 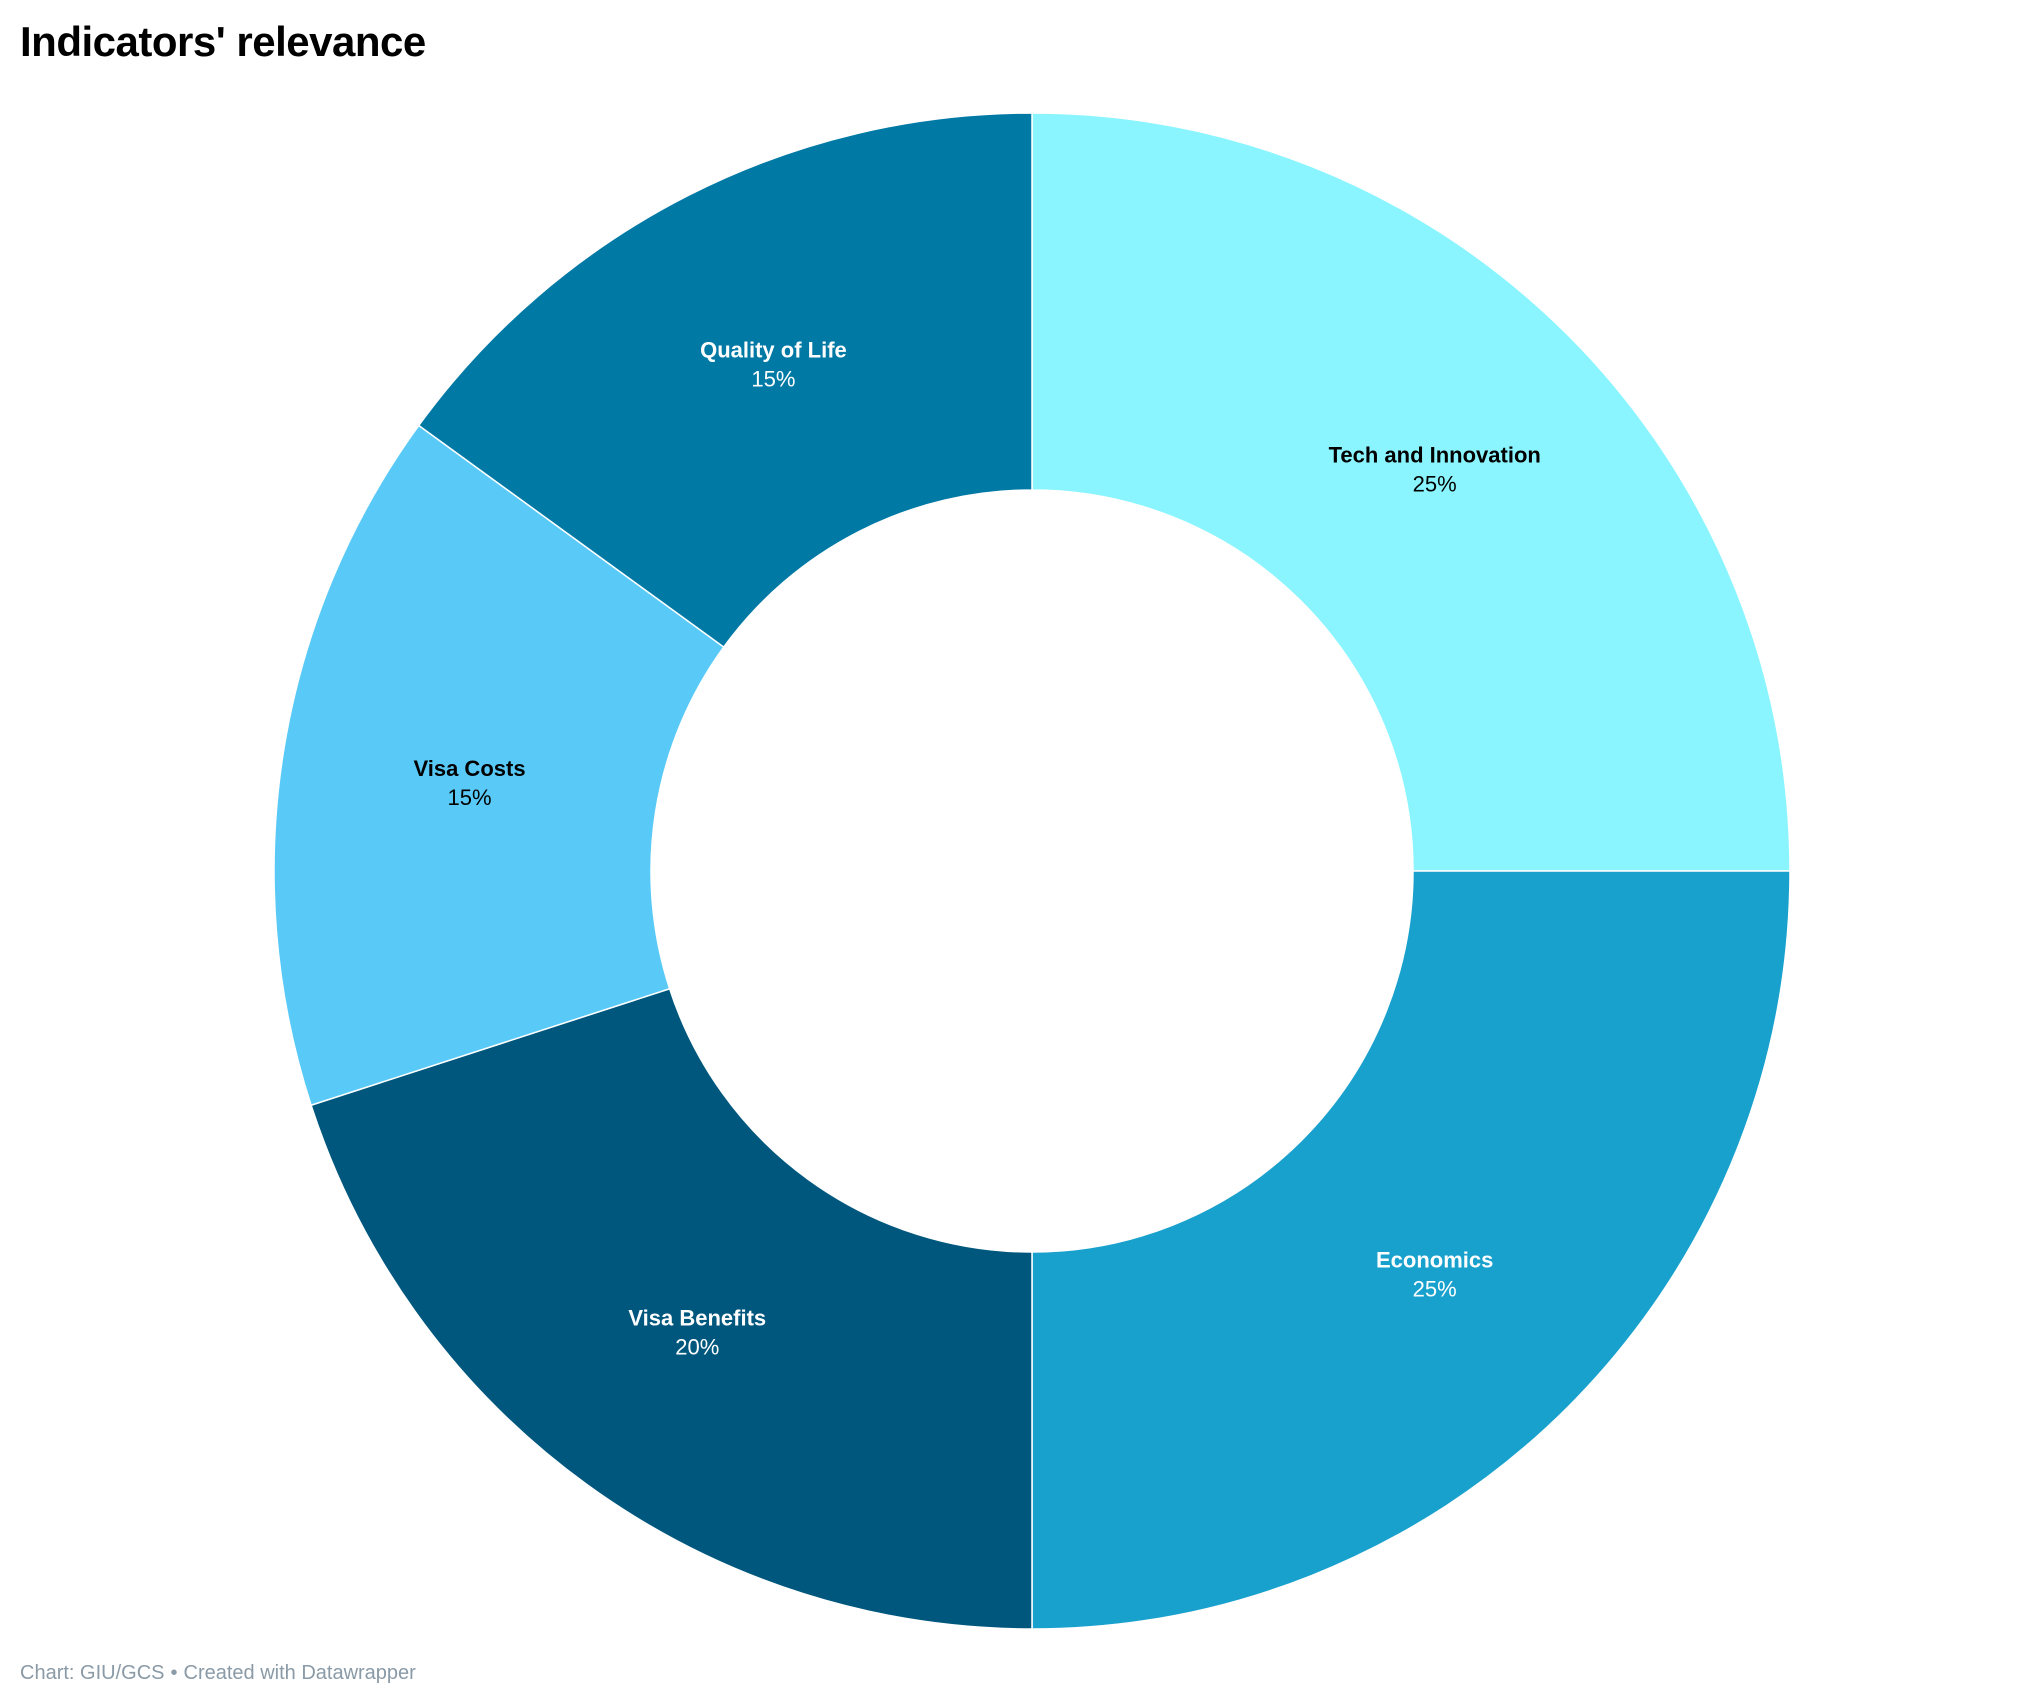 What do you see at coordinates (773, 379) in the screenshot?
I see `slice-value-quality-of-life: 15%` at bounding box center [773, 379].